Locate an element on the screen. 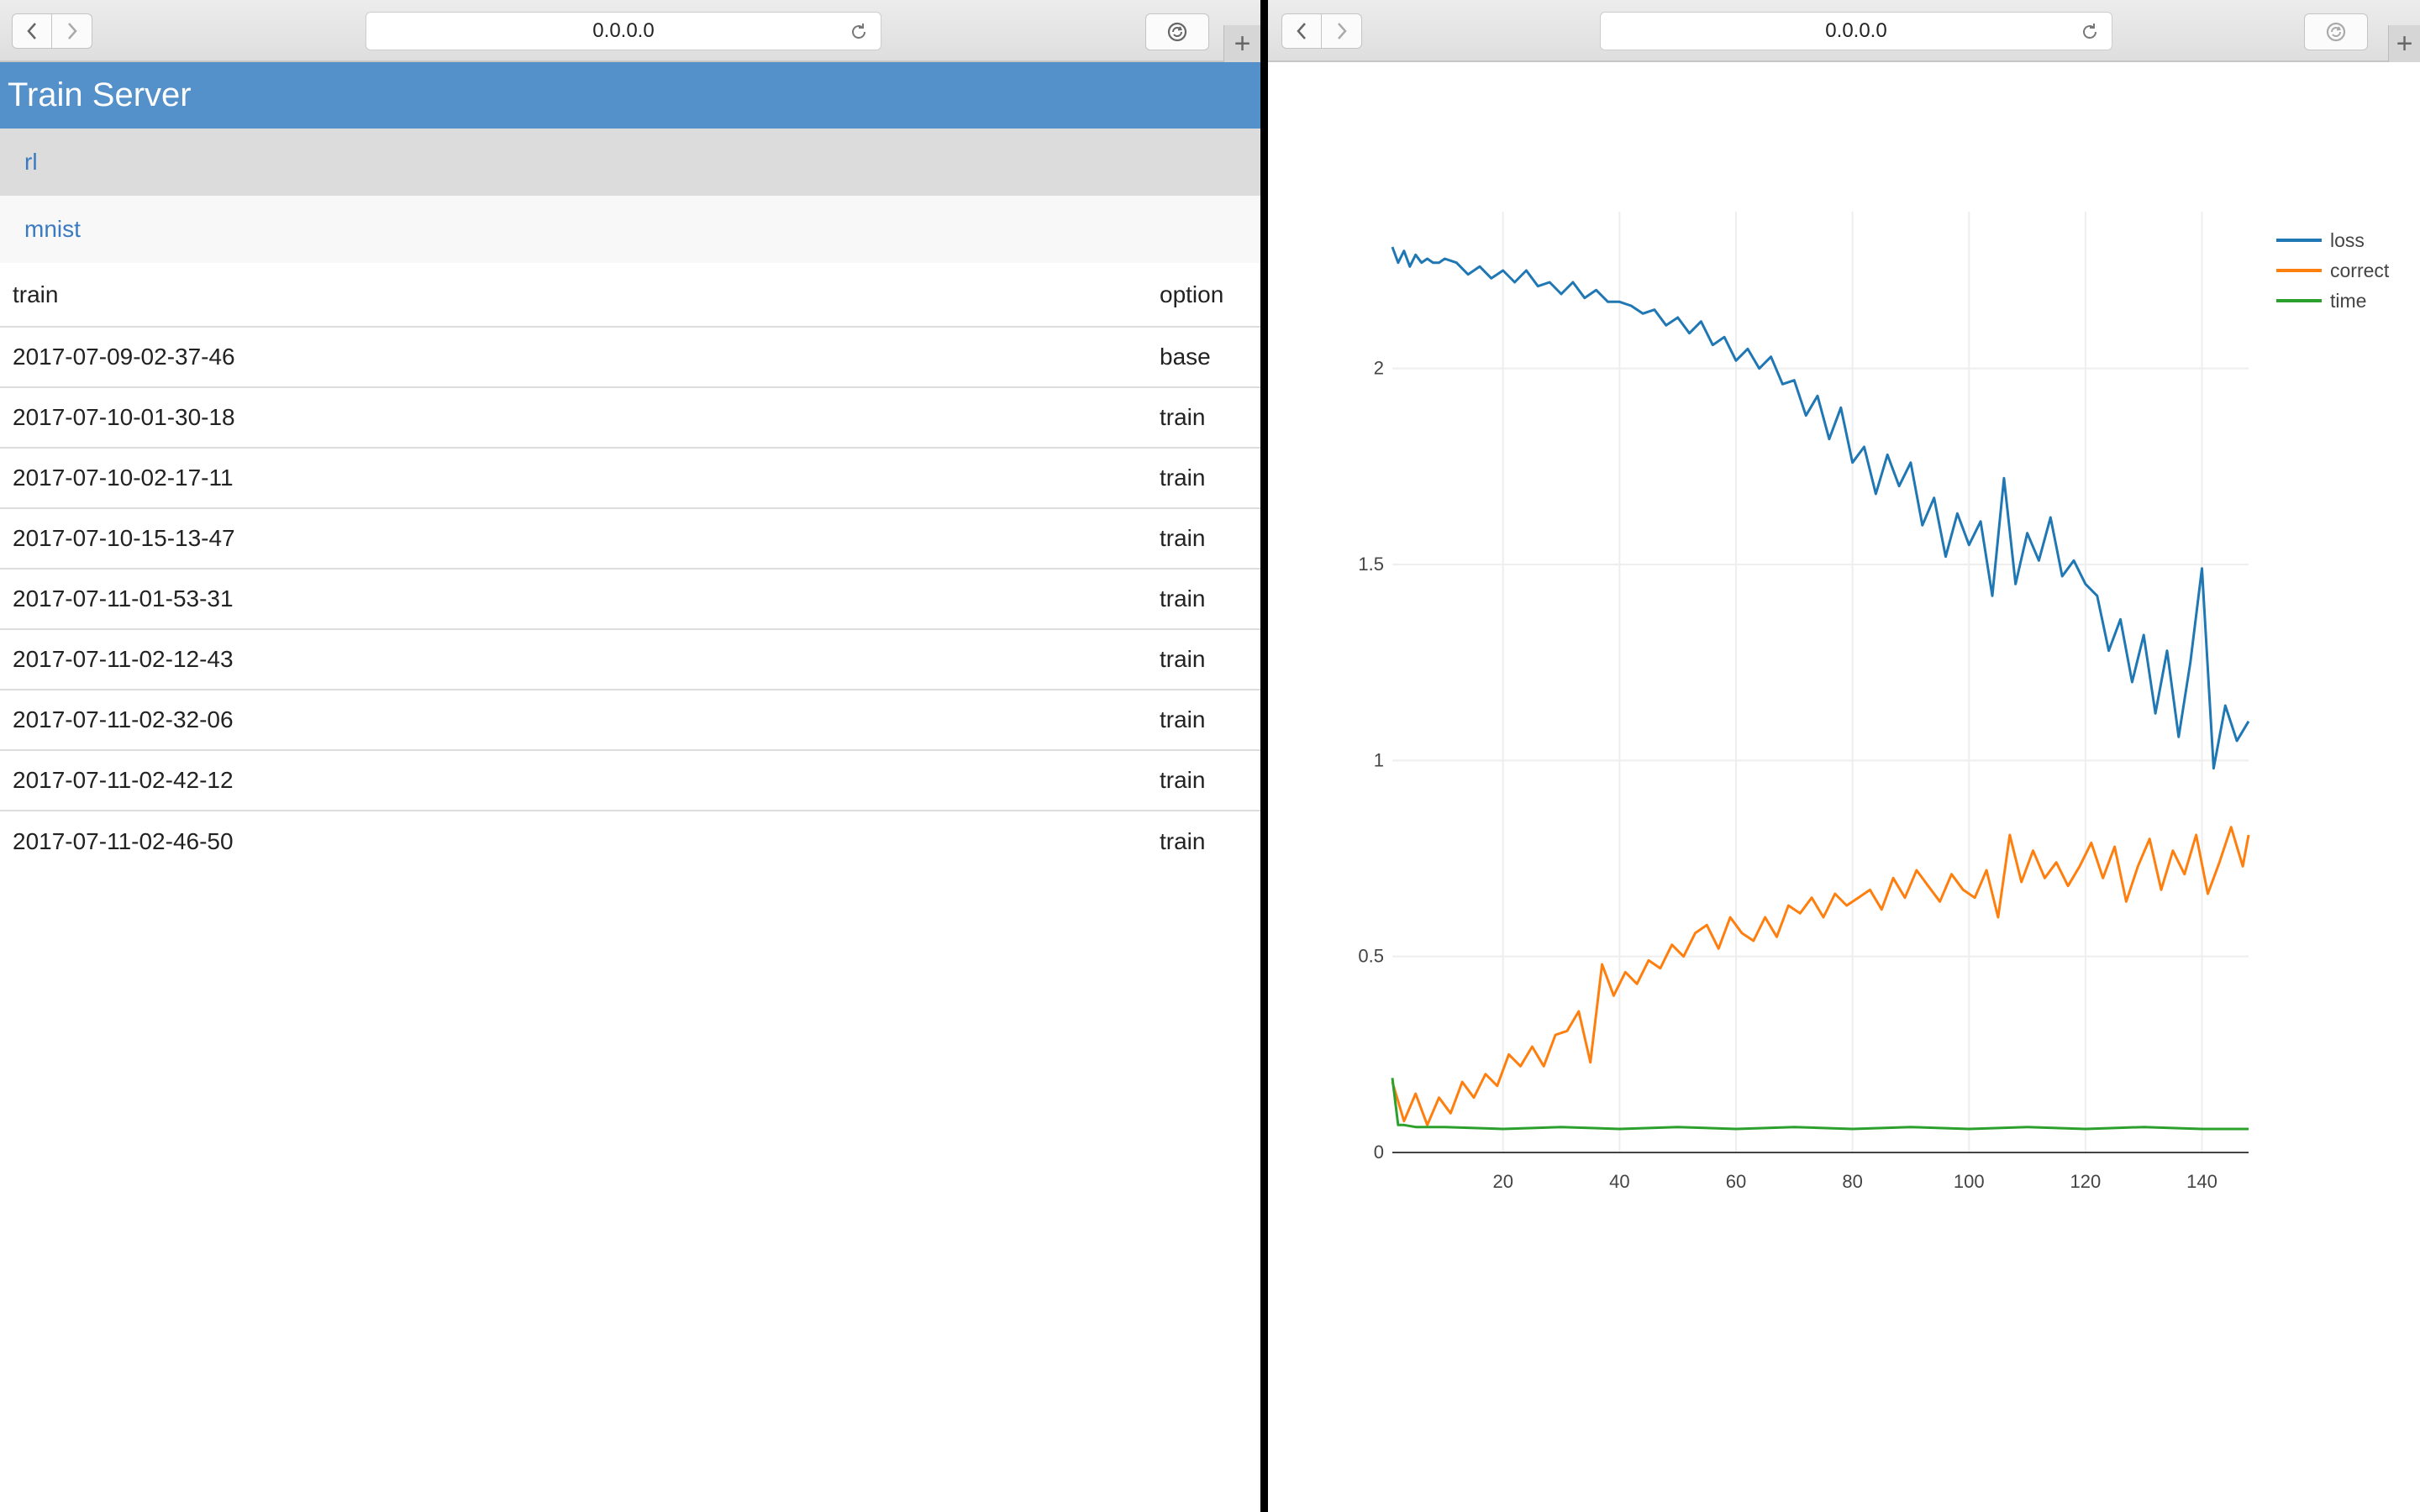 The height and width of the screenshot is (1512, 2420). table-header-row: train option is located at coordinates (630, 295).